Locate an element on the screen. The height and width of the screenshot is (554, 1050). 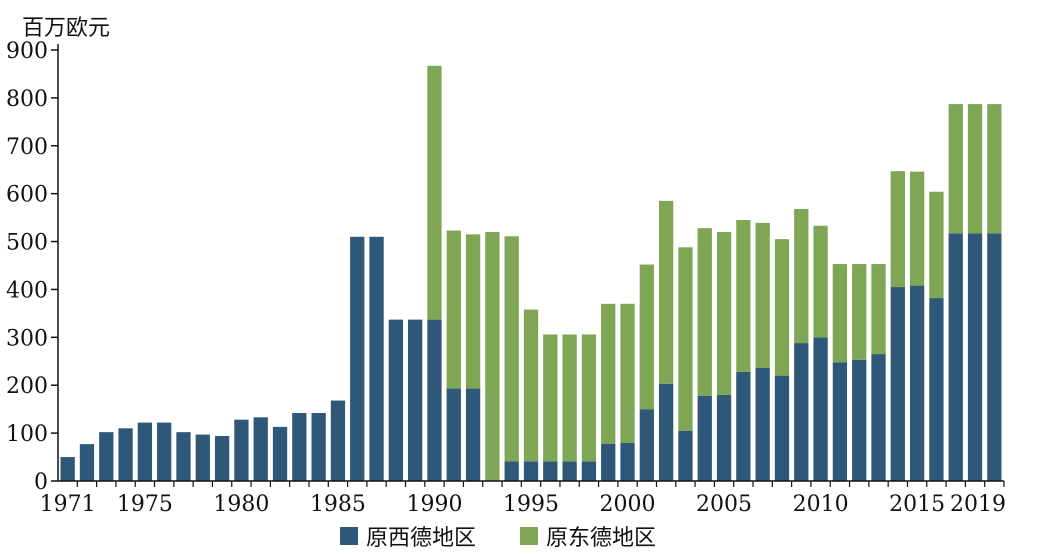
bar-east-1991 is located at coordinates (453, 309).